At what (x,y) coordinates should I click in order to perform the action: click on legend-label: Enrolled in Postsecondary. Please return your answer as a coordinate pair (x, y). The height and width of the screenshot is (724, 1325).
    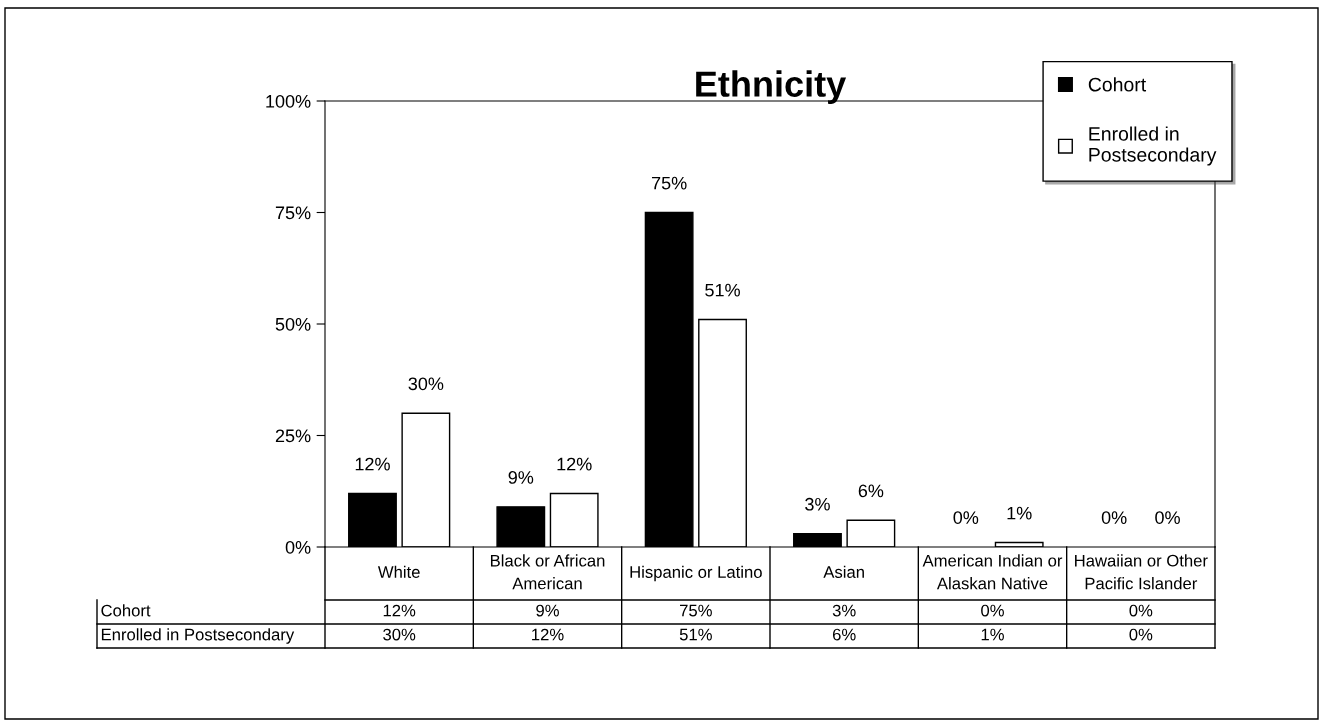
    Looking at the image, I should click on (1153, 146).